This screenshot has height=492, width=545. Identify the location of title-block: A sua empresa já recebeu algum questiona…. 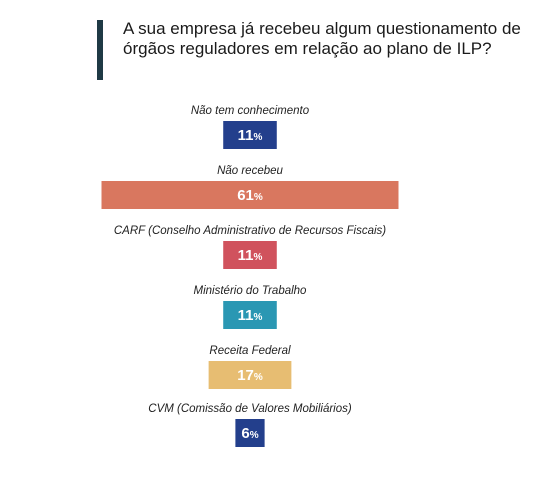
(309, 49).